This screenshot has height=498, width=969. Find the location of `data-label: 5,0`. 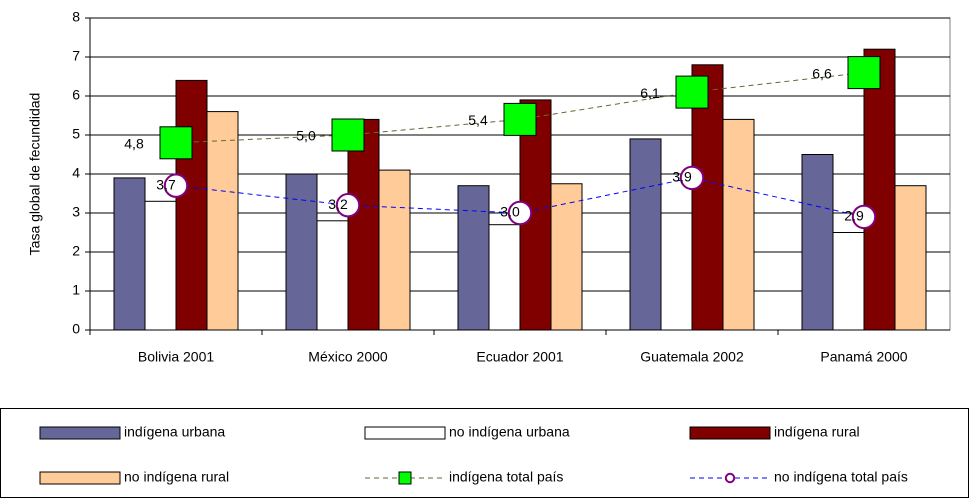

data-label: 5,0 is located at coordinates (306, 136).